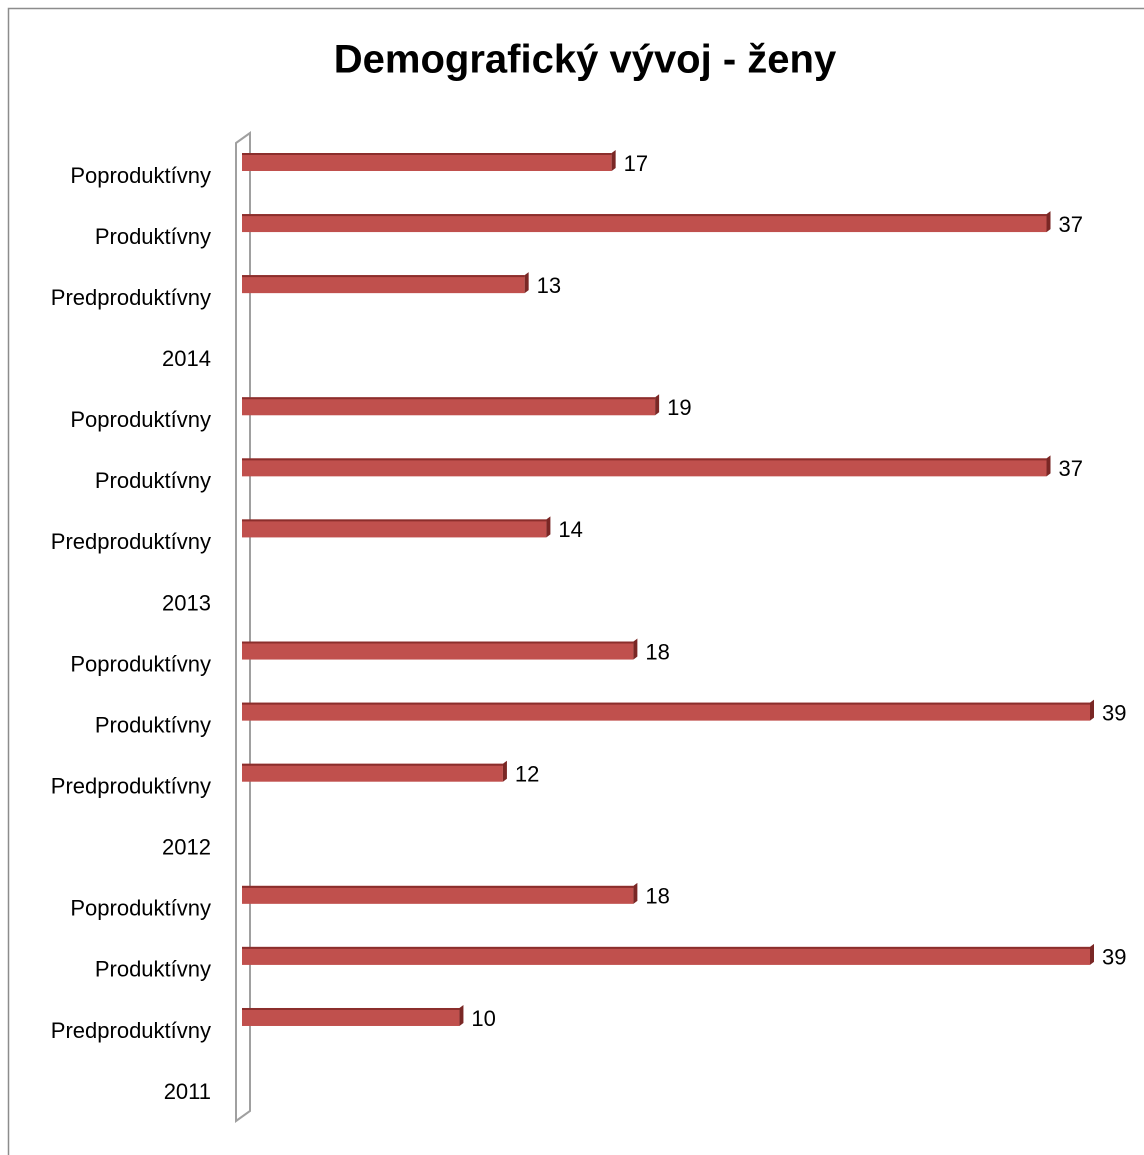  Describe the element at coordinates (187, 1091) in the screenshot. I see `y-tick-label: 2011` at that location.